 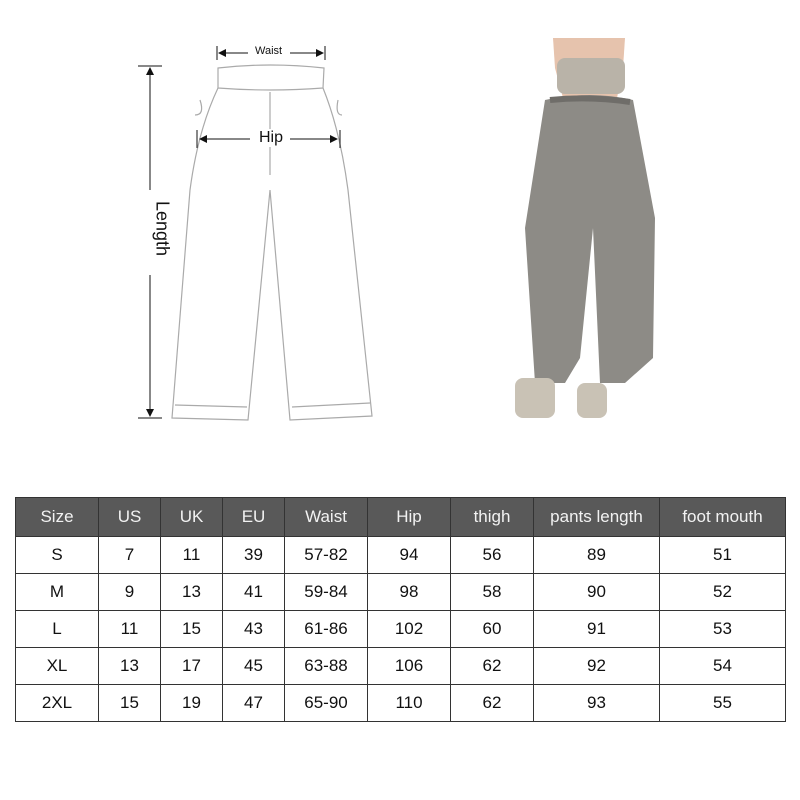 I want to click on table-cell: 59-84, so click(x=326, y=592).